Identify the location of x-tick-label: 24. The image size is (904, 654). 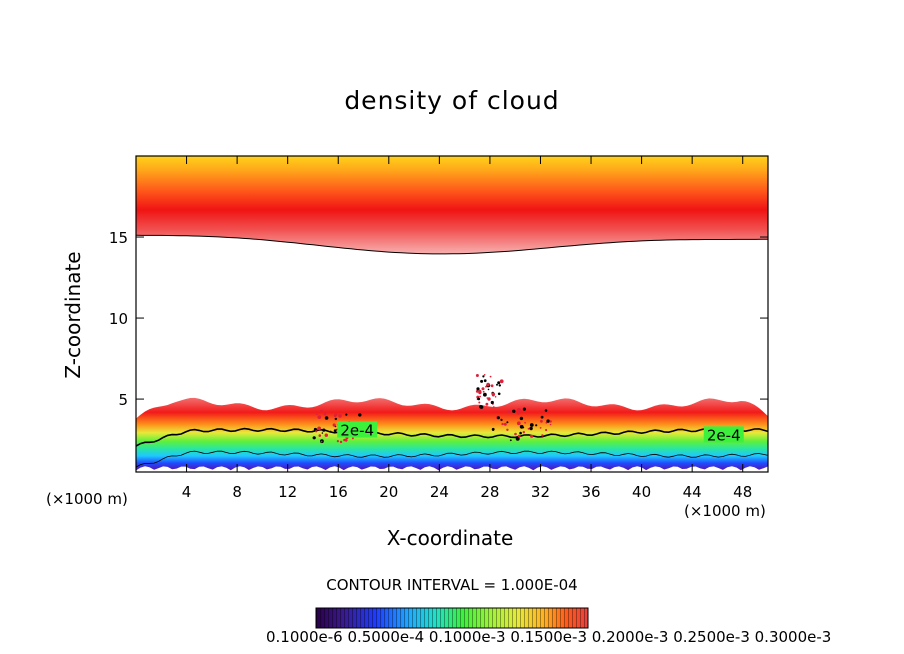
(439, 492).